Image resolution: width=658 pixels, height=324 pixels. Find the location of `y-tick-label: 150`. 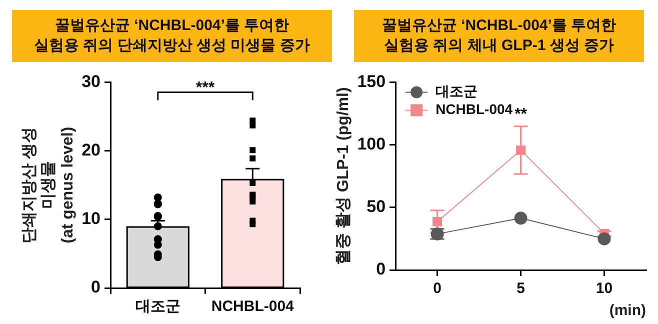

y-tick-label: 150 is located at coordinates (371, 81).